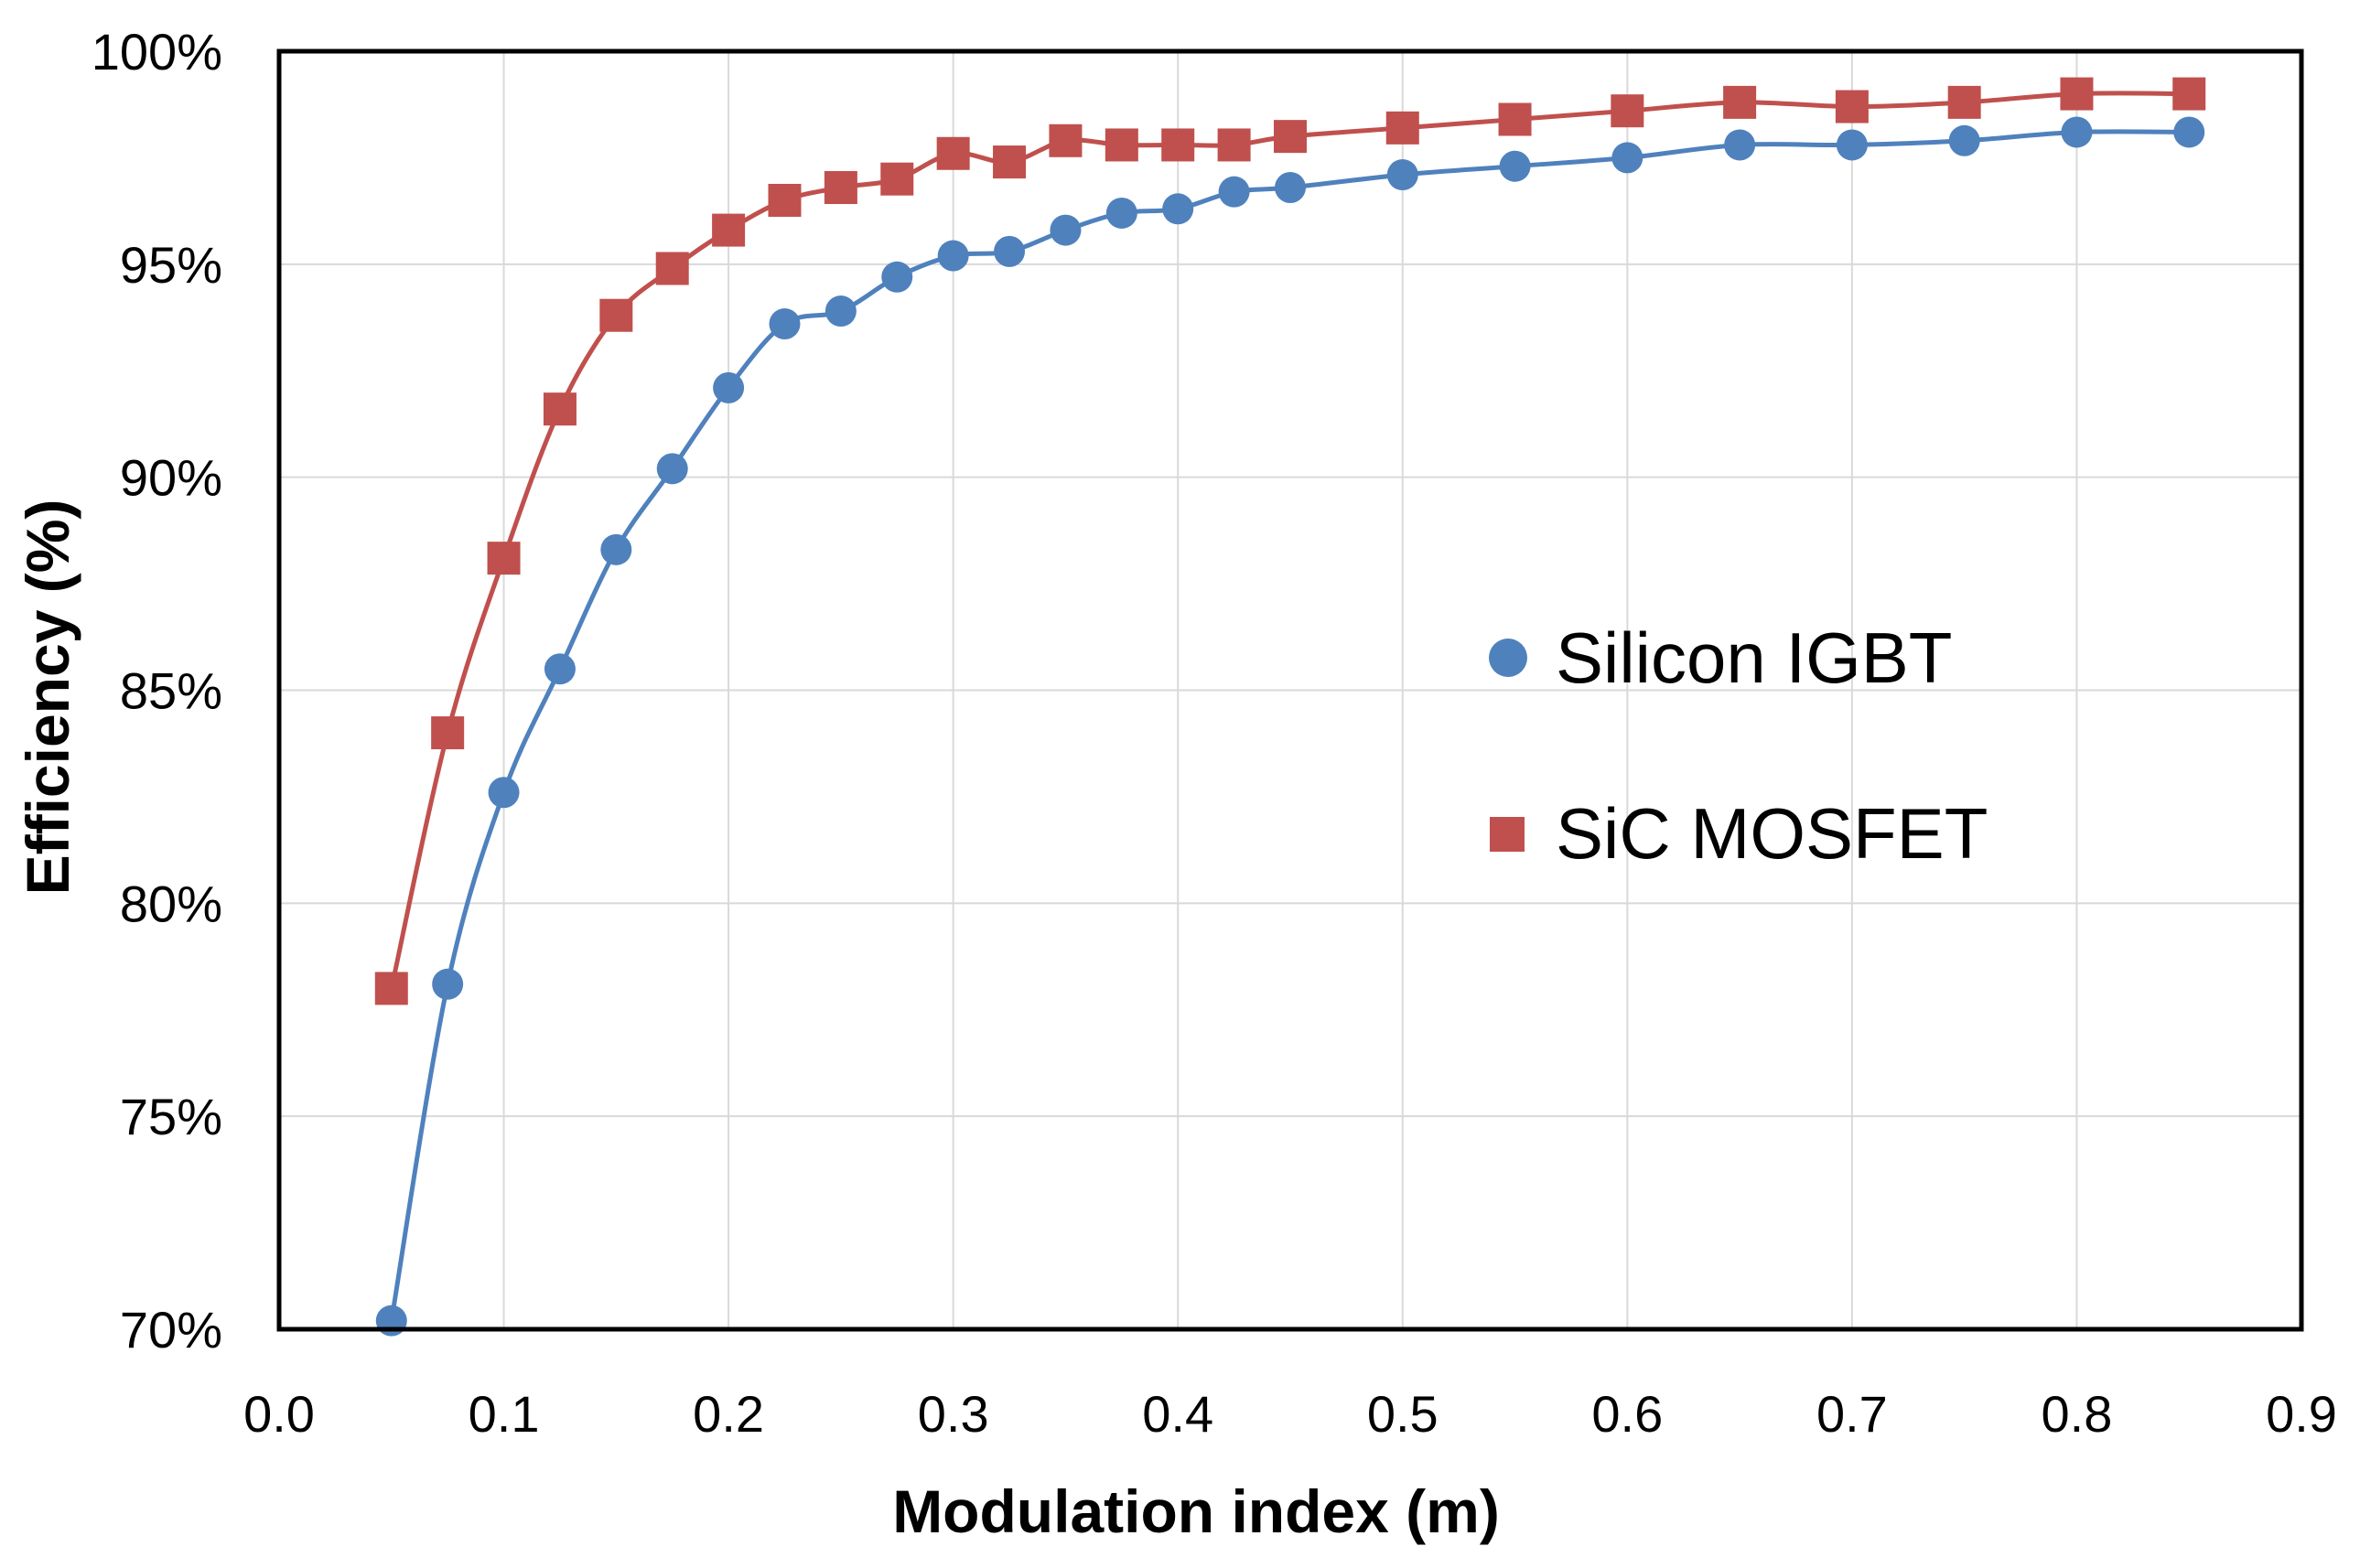 The height and width of the screenshot is (1568, 2360). I want to click on x-tick-label: 0.4, so click(1177, 1414).